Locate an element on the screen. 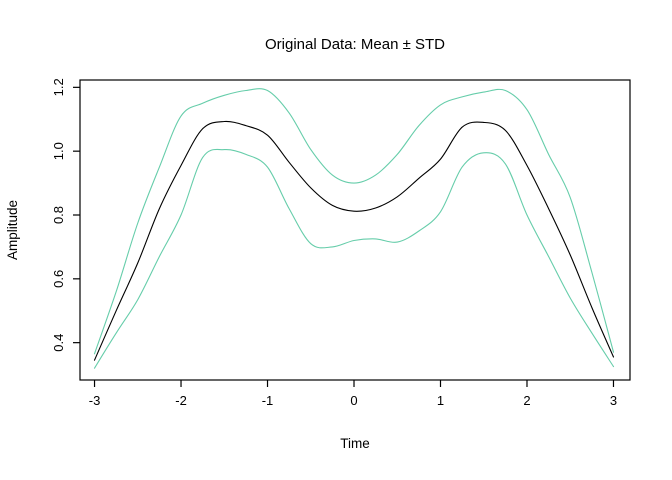 This screenshot has width=672, height=480. x-tick-label: 2 is located at coordinates (526, 400).